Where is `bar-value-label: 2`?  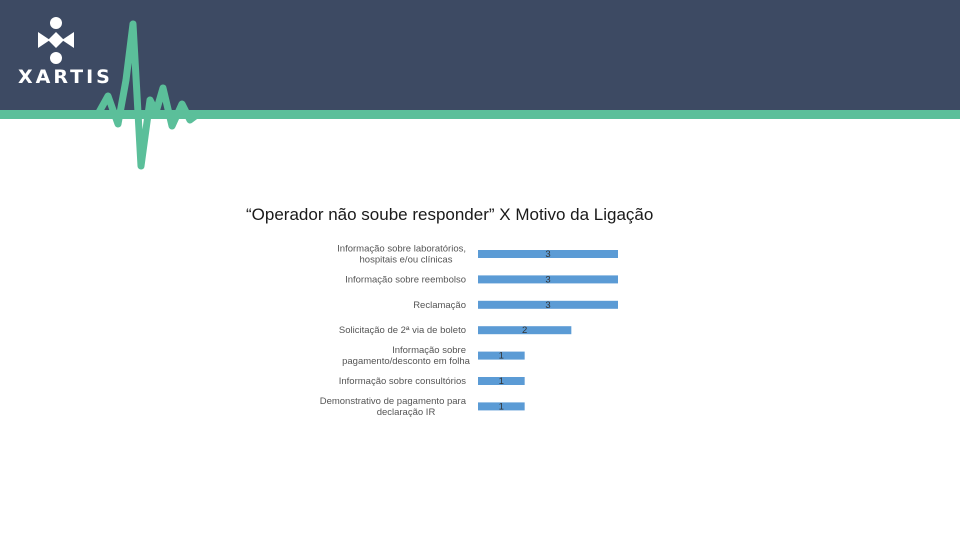 bar-value-label: 2 is located at coordinates (524, 330).